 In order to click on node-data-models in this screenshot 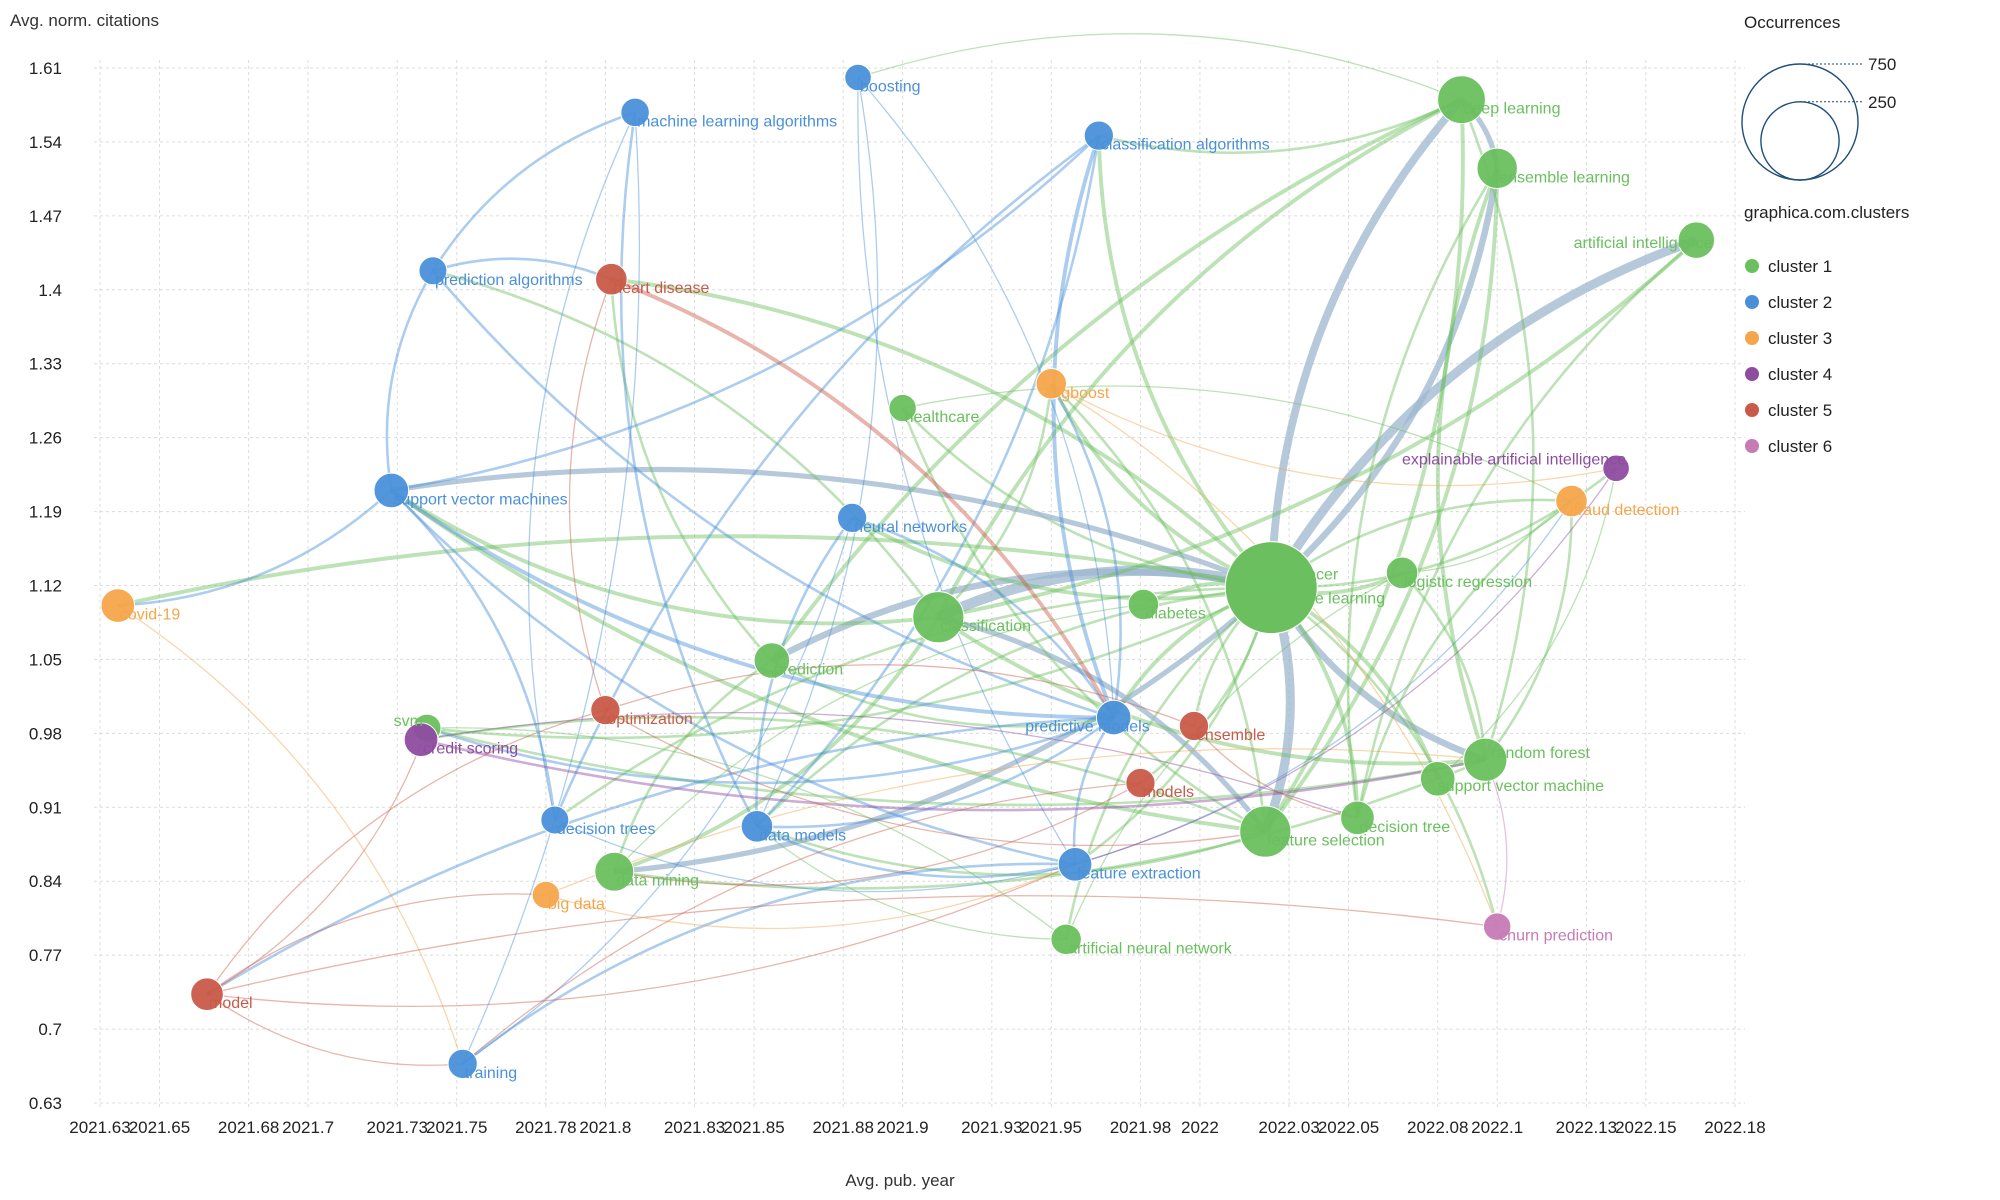, I will do `click(757, 826)`.